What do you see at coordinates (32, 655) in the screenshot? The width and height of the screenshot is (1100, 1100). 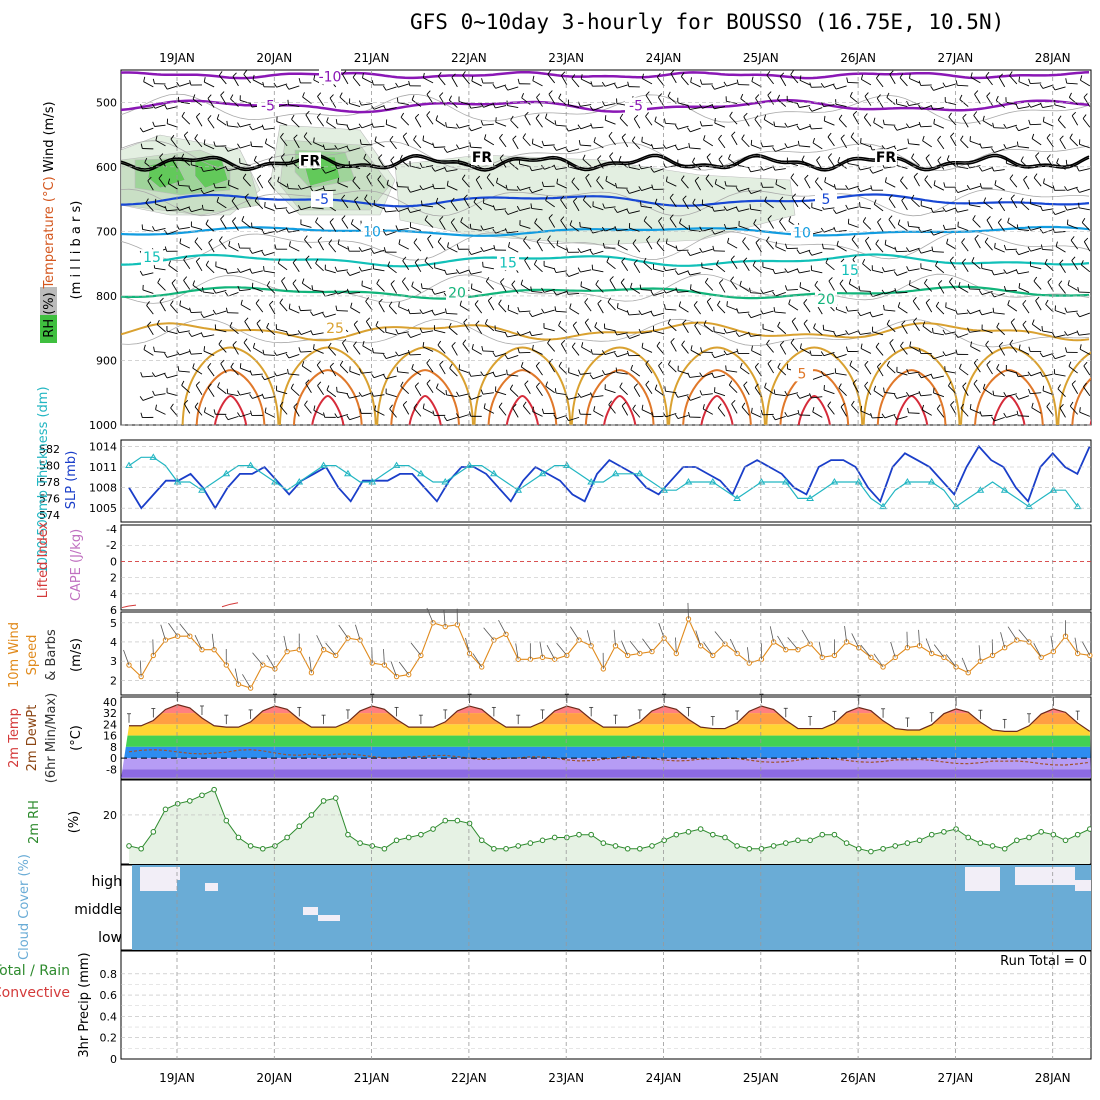 I see `ylabel-wind2-part: Speed` at bounding box center [32, 655].